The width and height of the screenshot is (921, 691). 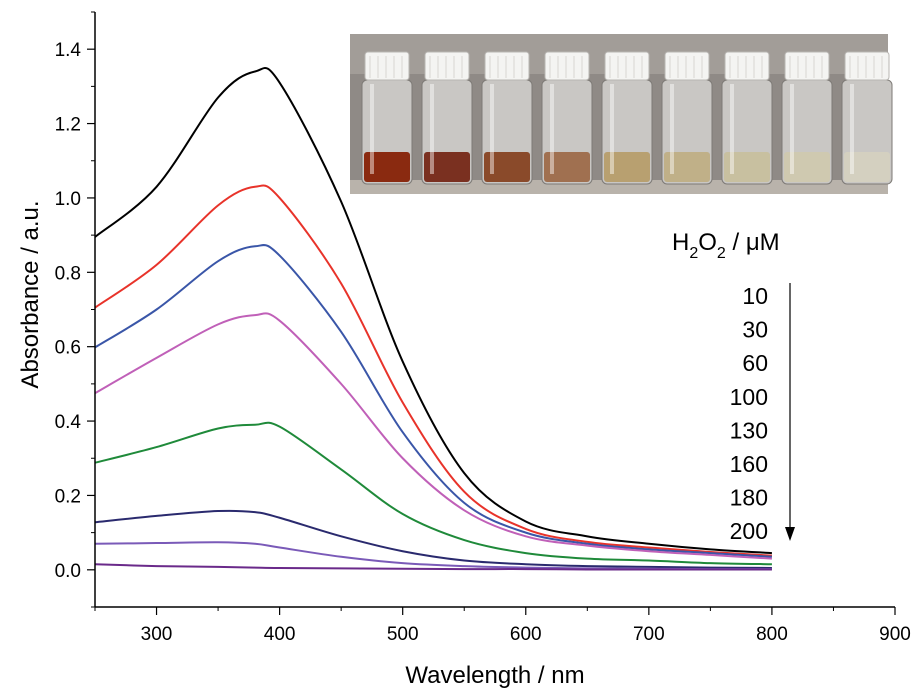 What do you see at coordinates (707, 242) in the screenshot?
I see `legend-title-o: O` at bounding box center [707, 242].